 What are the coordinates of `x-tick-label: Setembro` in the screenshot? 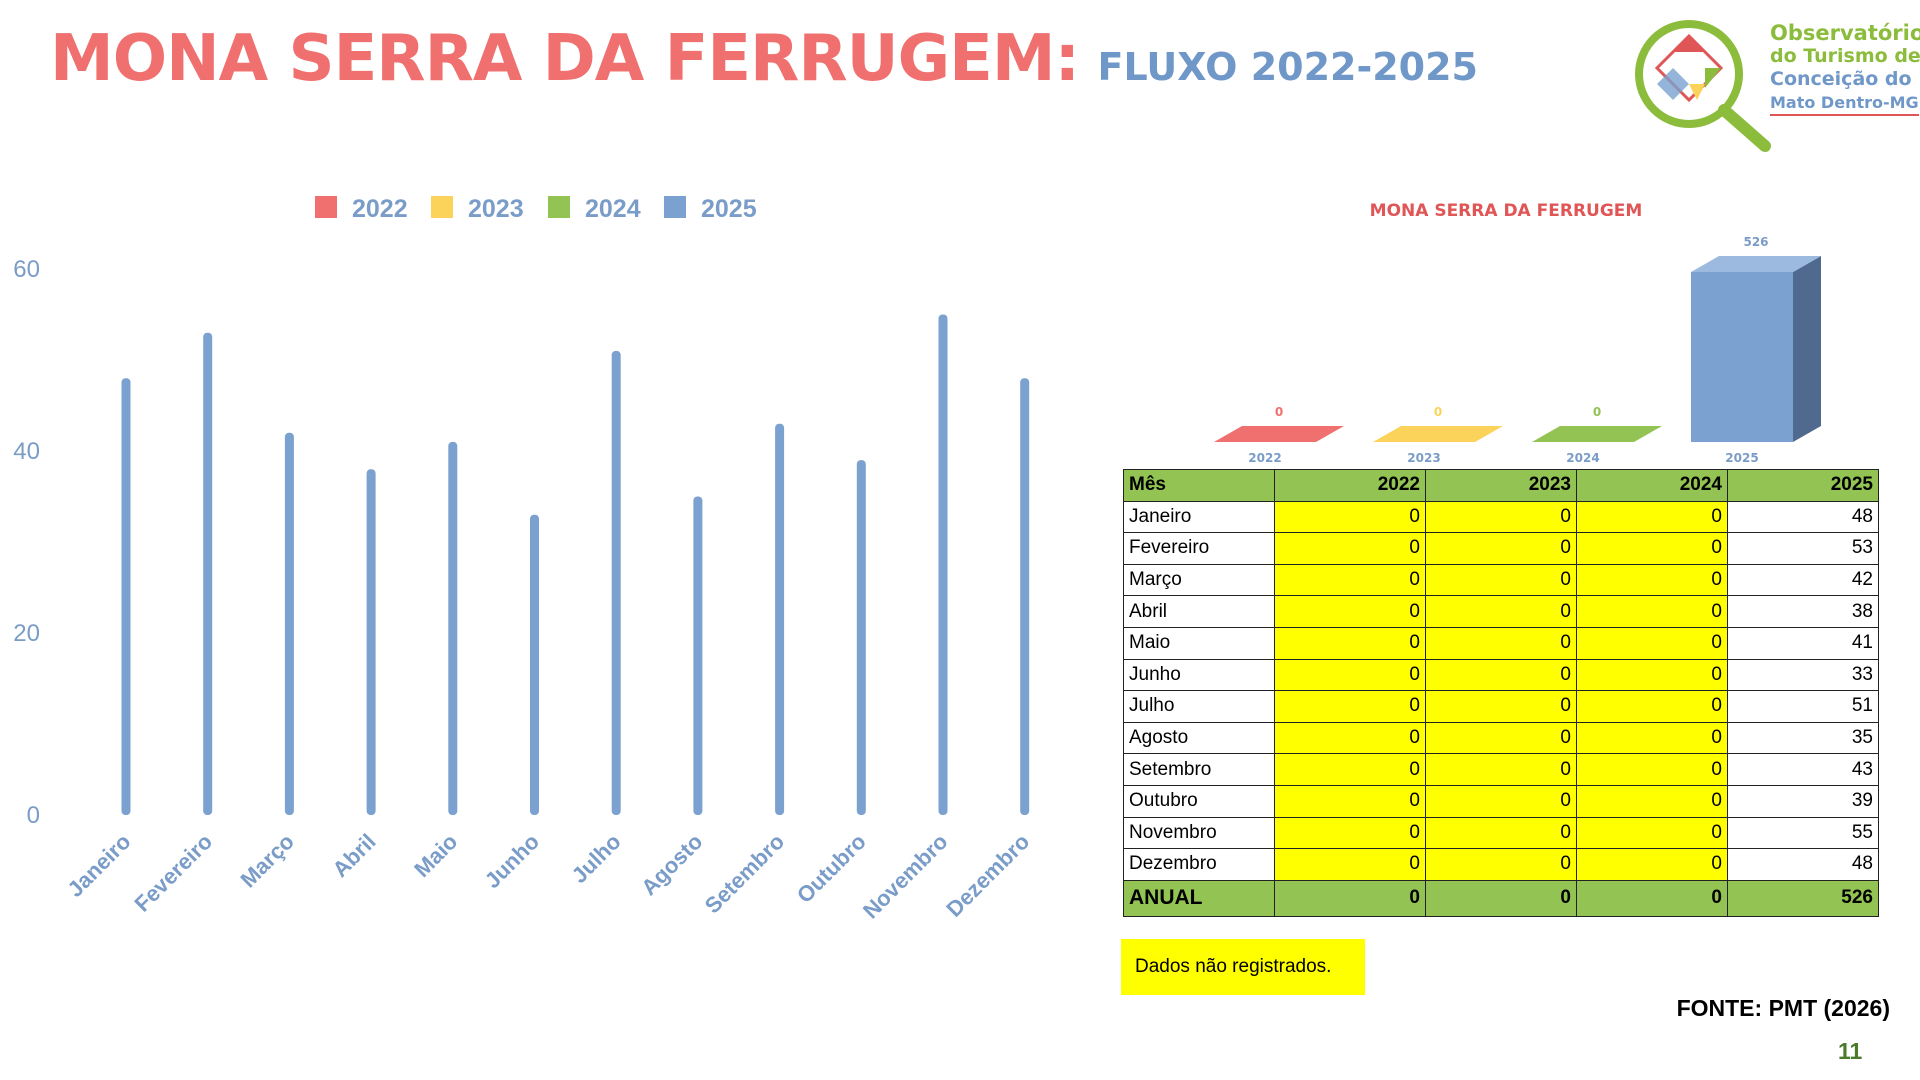 It's located at (744, 873).